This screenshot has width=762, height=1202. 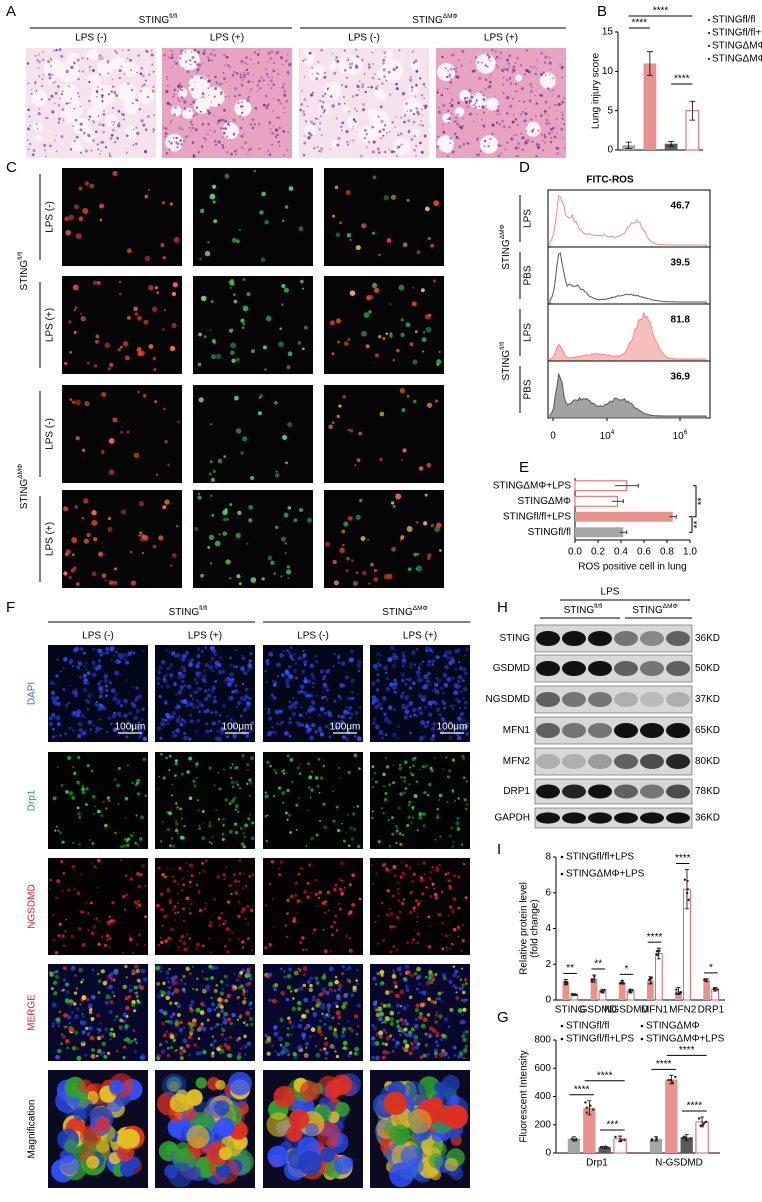 I want to click on blot-band, so click(x=626, y=699).